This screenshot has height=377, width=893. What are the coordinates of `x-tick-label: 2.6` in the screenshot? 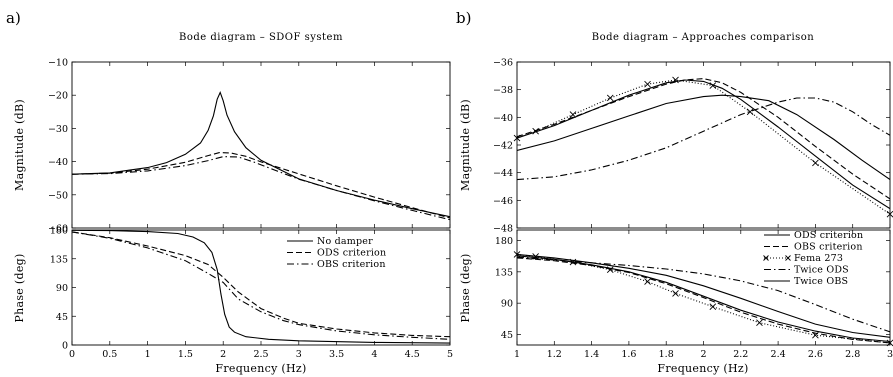 It's located at (815, 354).